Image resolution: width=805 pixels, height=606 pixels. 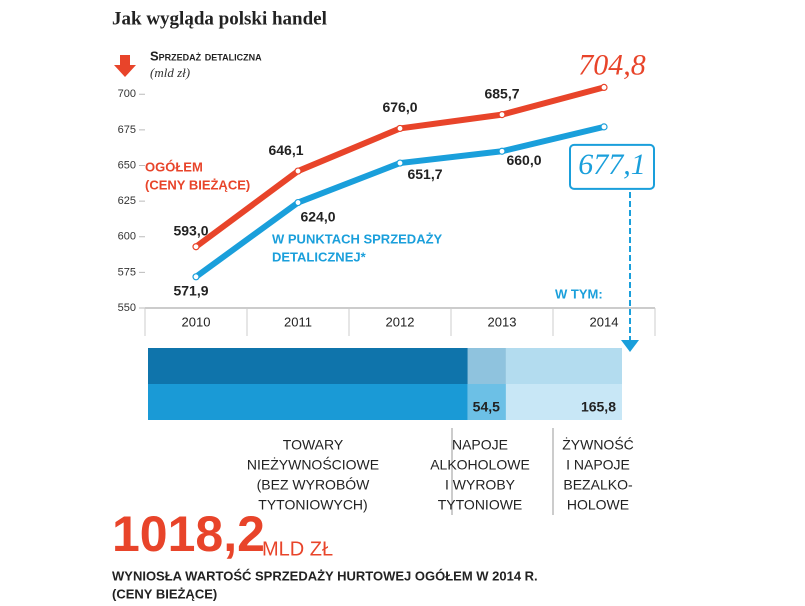 I want to click on y-tick-label: 675, so click(x=127, y=130).